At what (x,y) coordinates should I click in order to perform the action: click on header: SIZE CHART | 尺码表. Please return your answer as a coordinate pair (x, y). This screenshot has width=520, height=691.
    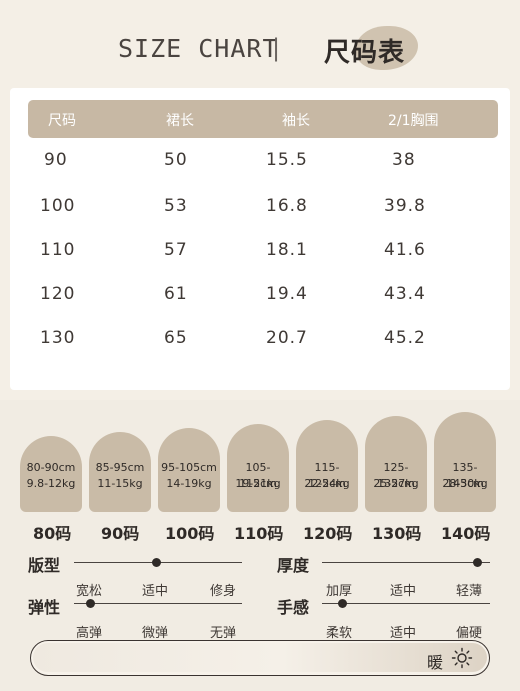
    Looking at the image, I should click on (260, 45).